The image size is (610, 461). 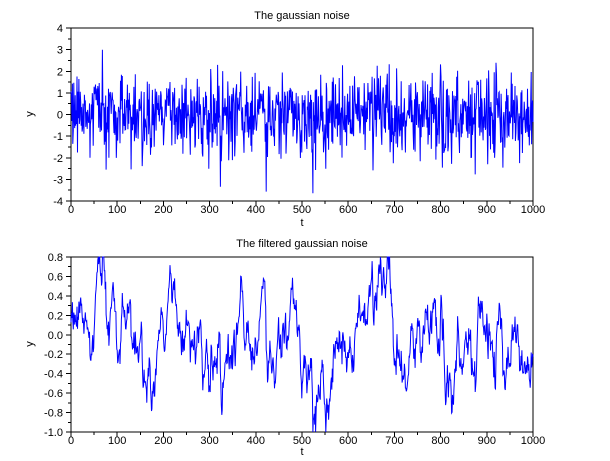 What do you see at coordinates (301, 244) in the screenshot?
I see `chart-title: The filtered gaussian noise` at bounding box center [301, 244].